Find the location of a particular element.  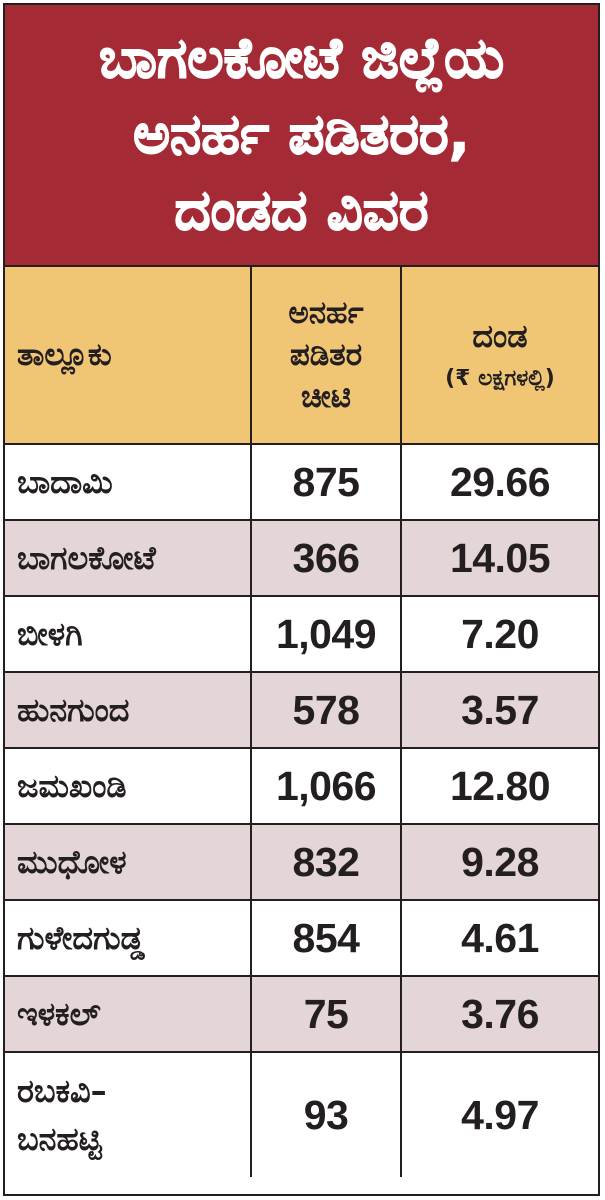

header-fine-label: ದಂಡ is located at coordinates (500, 336).